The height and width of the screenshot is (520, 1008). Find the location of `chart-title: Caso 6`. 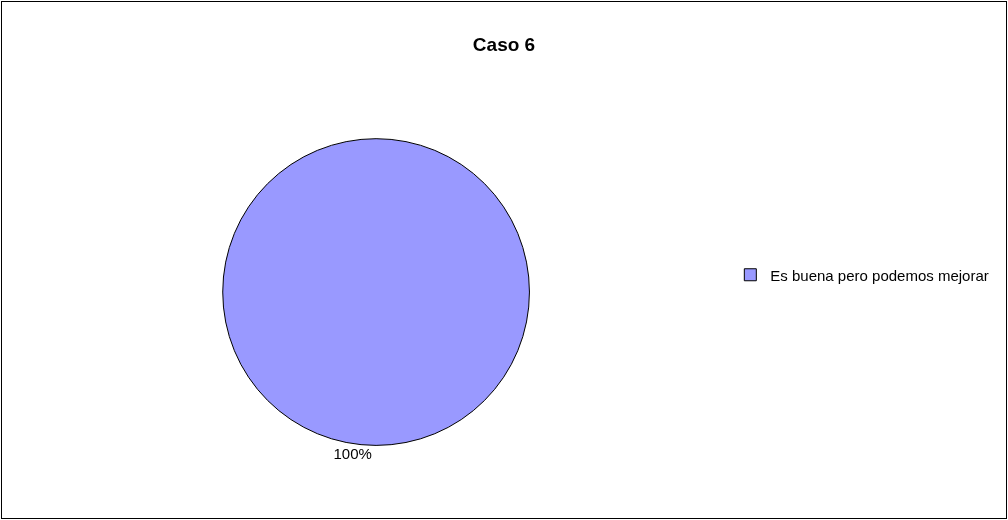

chart-title: Caso 6 is located at coordinates (504, 45).